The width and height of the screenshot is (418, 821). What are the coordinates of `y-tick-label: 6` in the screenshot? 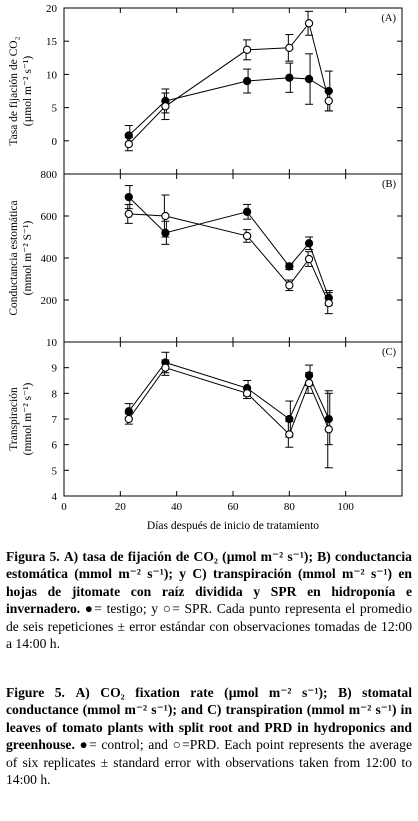 It's located at (55, 446).